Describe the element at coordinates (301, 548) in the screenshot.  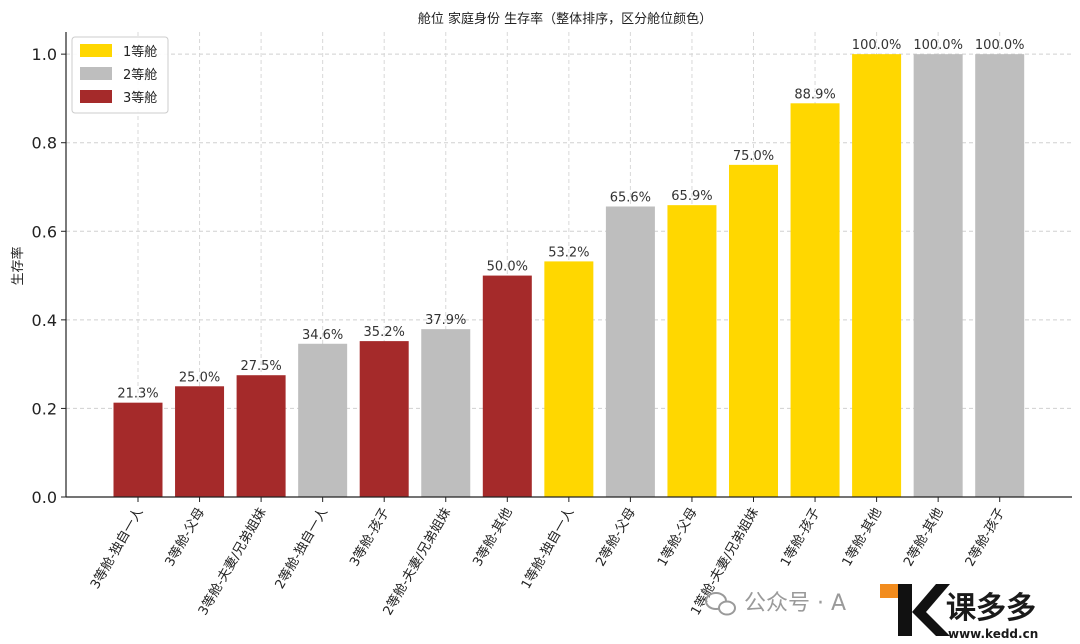
I see `x-tick-label: 2等舱-独自一人` at that location.